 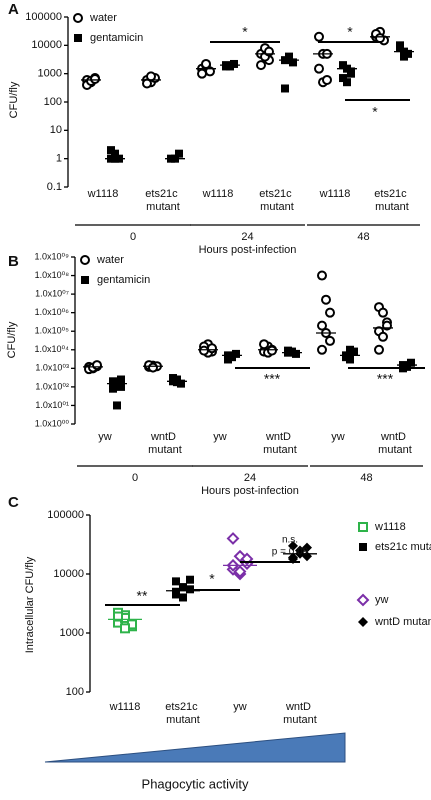 I want to click on panel-letter: C, so click(x=13, y=502).